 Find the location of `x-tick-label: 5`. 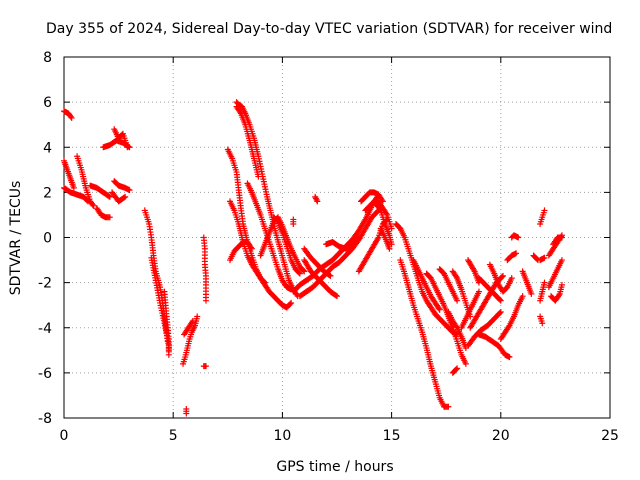

x-tick-label: 5 is located at coordinates (173, 436).